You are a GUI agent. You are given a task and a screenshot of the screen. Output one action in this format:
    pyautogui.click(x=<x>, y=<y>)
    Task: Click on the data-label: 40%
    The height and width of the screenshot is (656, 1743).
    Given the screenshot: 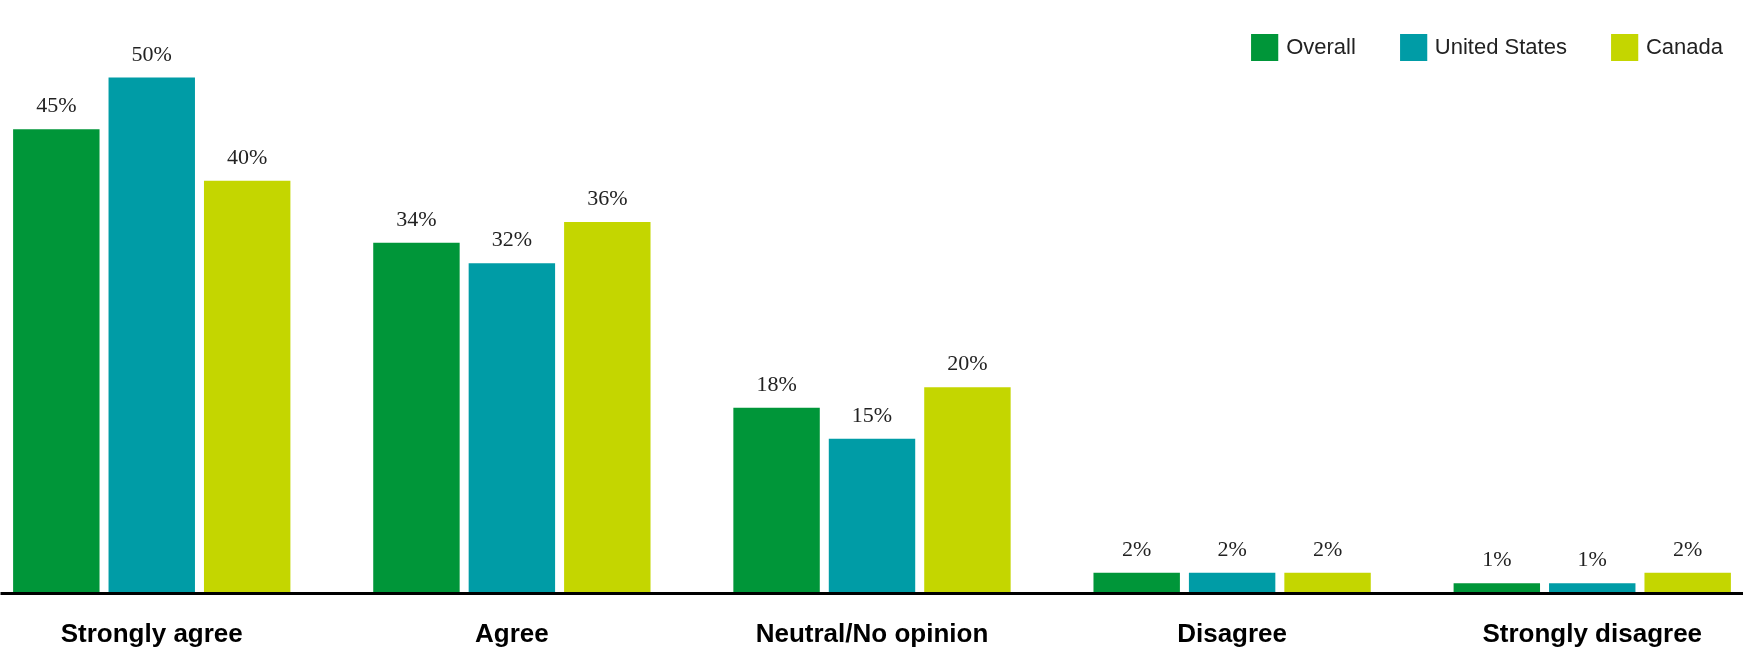 What is the action you would take?
    pyautogui.click(x=247, y=156)
    